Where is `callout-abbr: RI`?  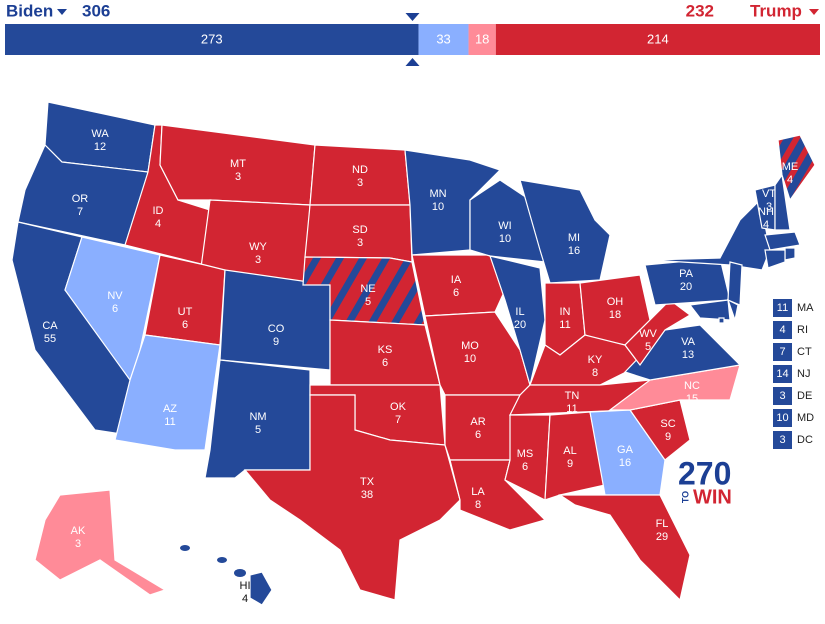
callout-abbr: RI is located at coordinates (802, 330).